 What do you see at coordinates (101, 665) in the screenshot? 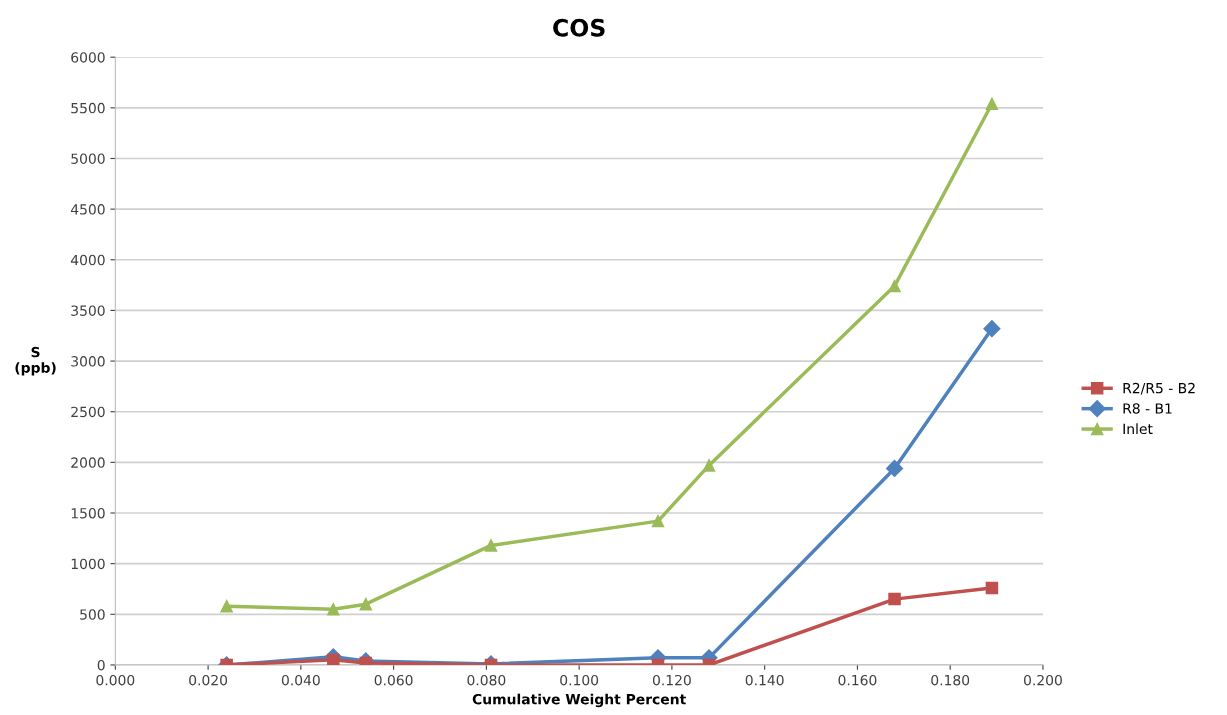
I see `y-tick-label: 0` at bounding box center [101, 665].